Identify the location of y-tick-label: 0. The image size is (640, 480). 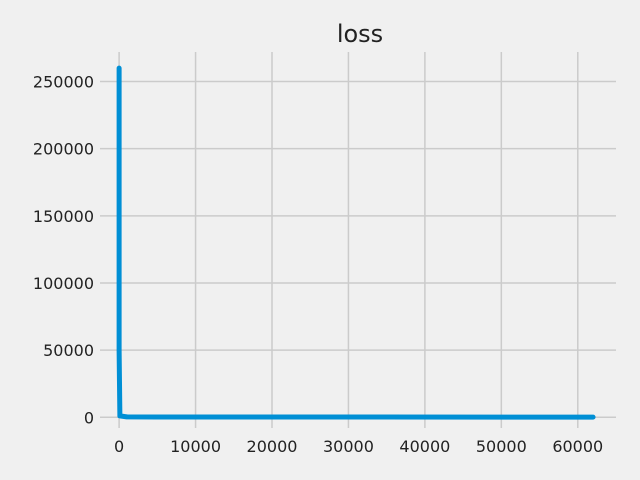
(89, 417).